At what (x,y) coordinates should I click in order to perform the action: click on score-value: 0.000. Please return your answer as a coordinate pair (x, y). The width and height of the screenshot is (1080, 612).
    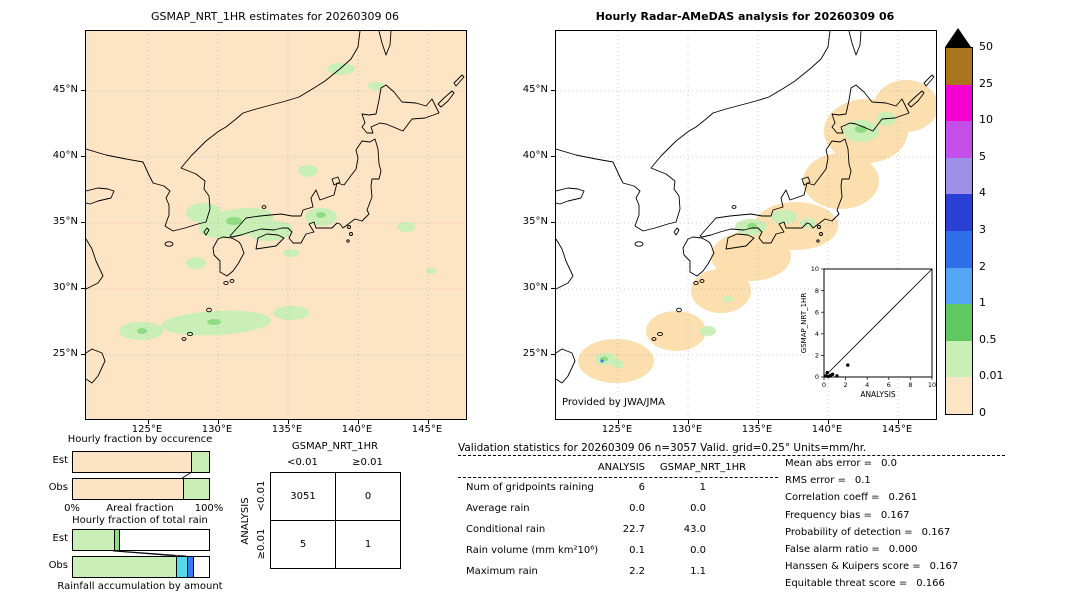
    Looking at the image, I should click on (903, 549).